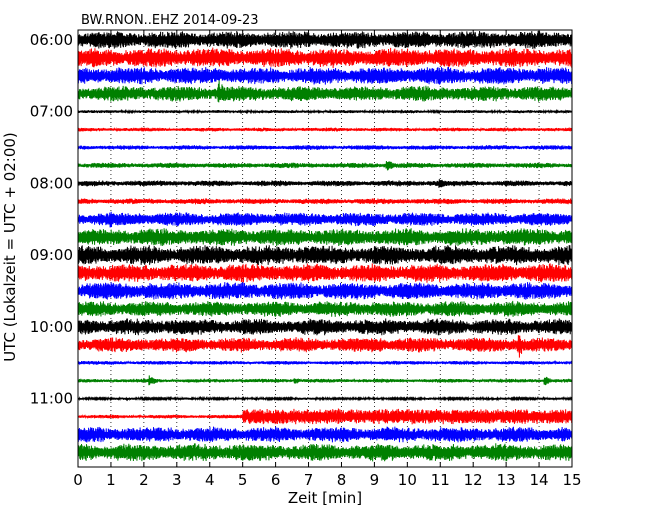 This screenshot has height=520, width=650. Describe the element at coordinates (78, 480) in the screenshot. I see `x-tick-label: 0` at that location.